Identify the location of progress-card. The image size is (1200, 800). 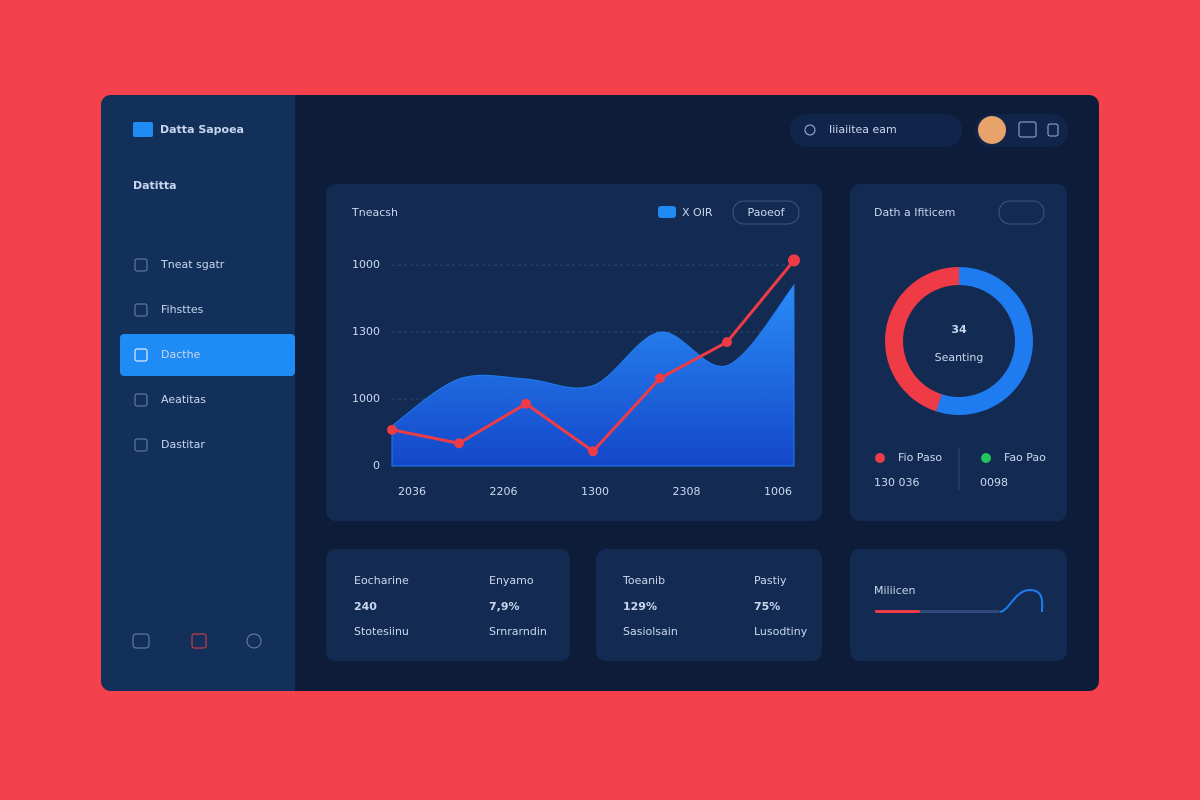
(958, 605).